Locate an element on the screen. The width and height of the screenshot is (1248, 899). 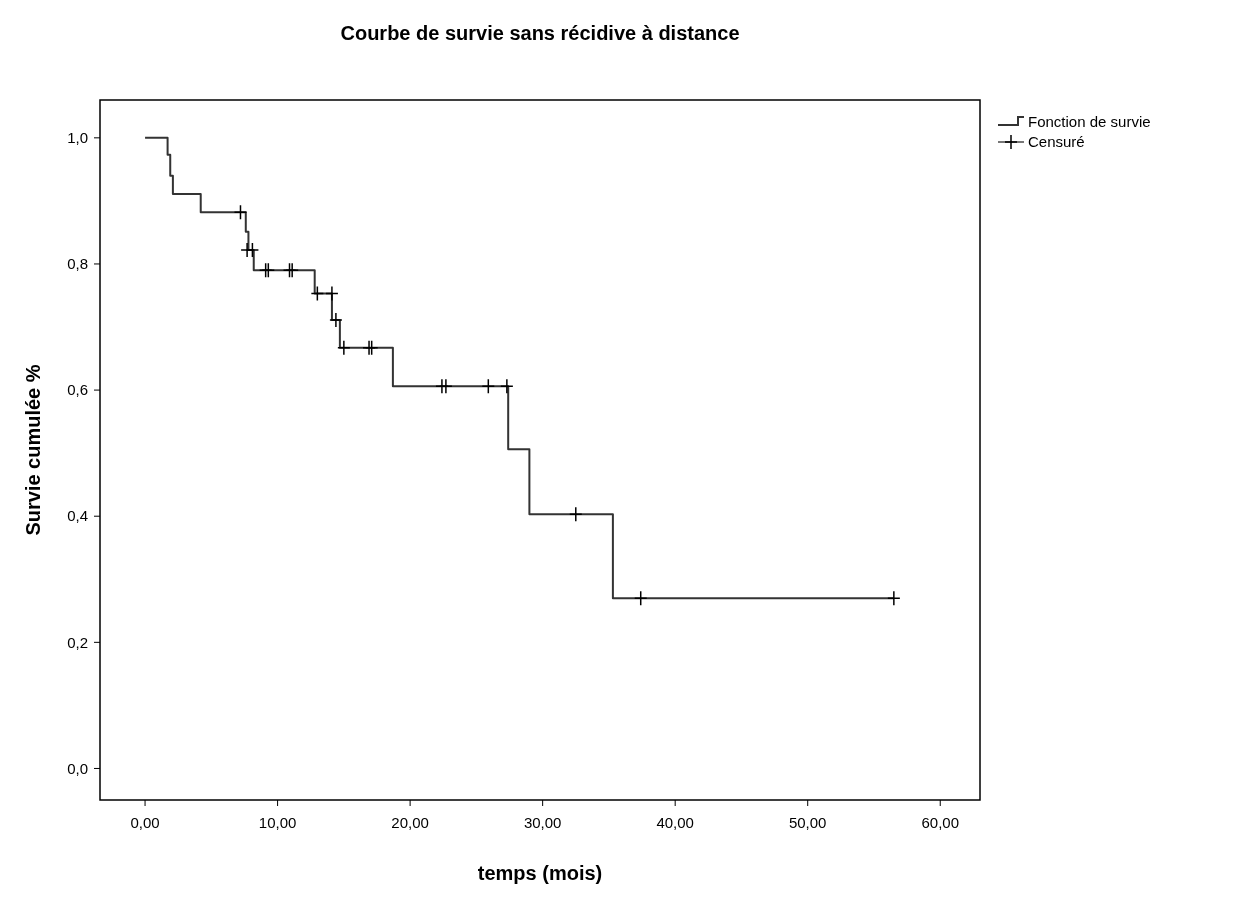
x-axis-title: temps (mois) is located at coordinates (540, 873).